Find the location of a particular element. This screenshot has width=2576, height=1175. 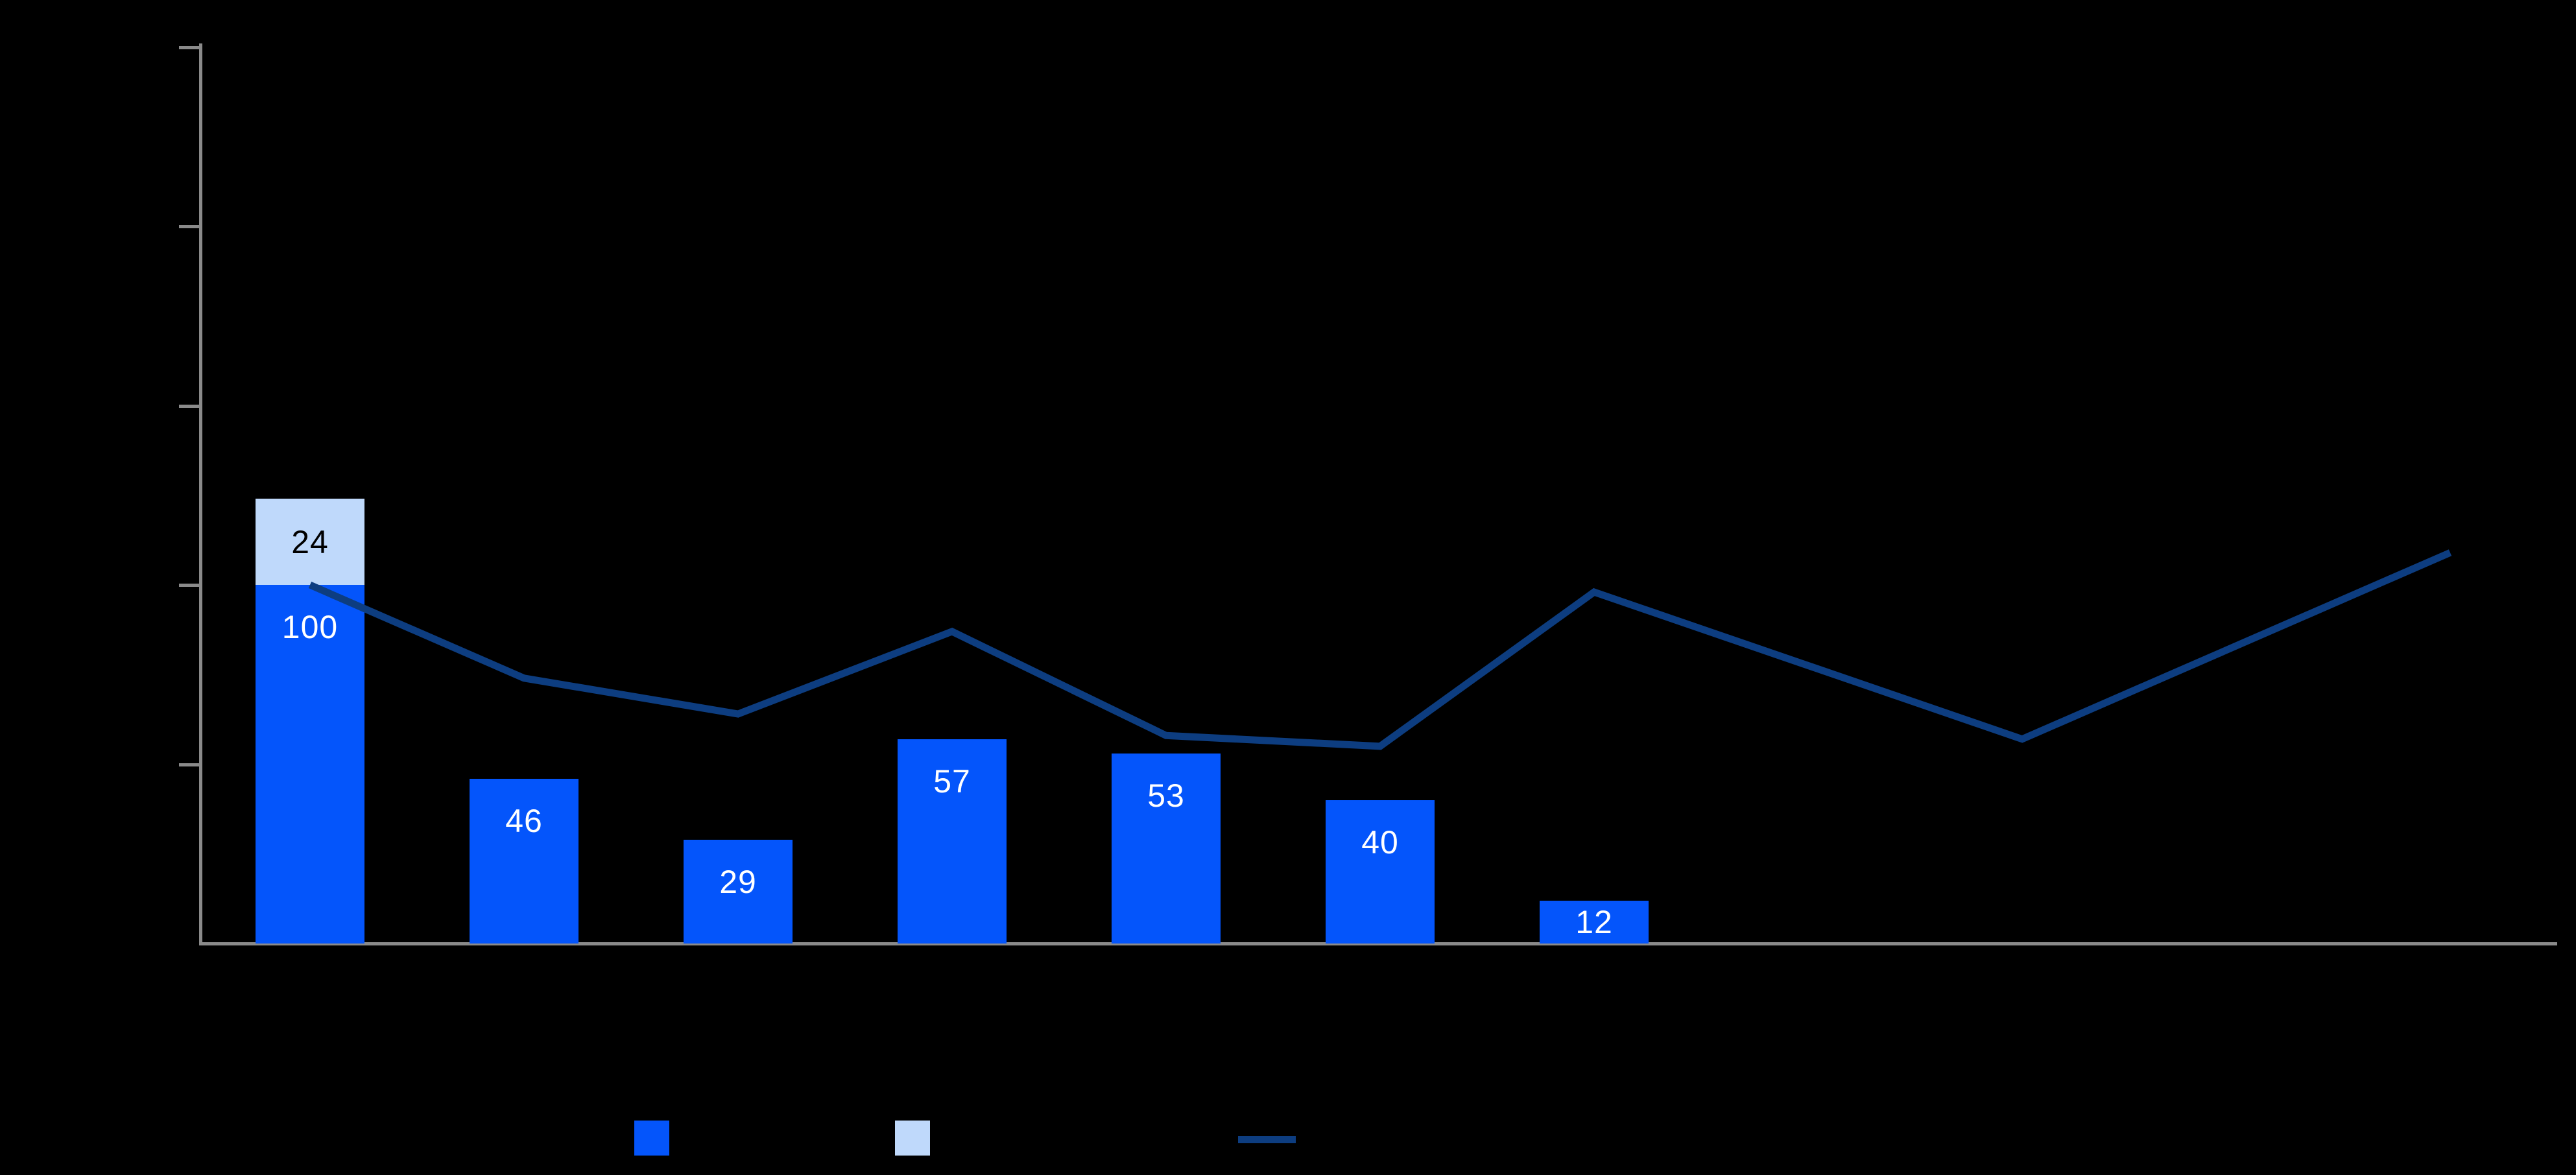

y-axis-line is located at coordinates (201, 494).